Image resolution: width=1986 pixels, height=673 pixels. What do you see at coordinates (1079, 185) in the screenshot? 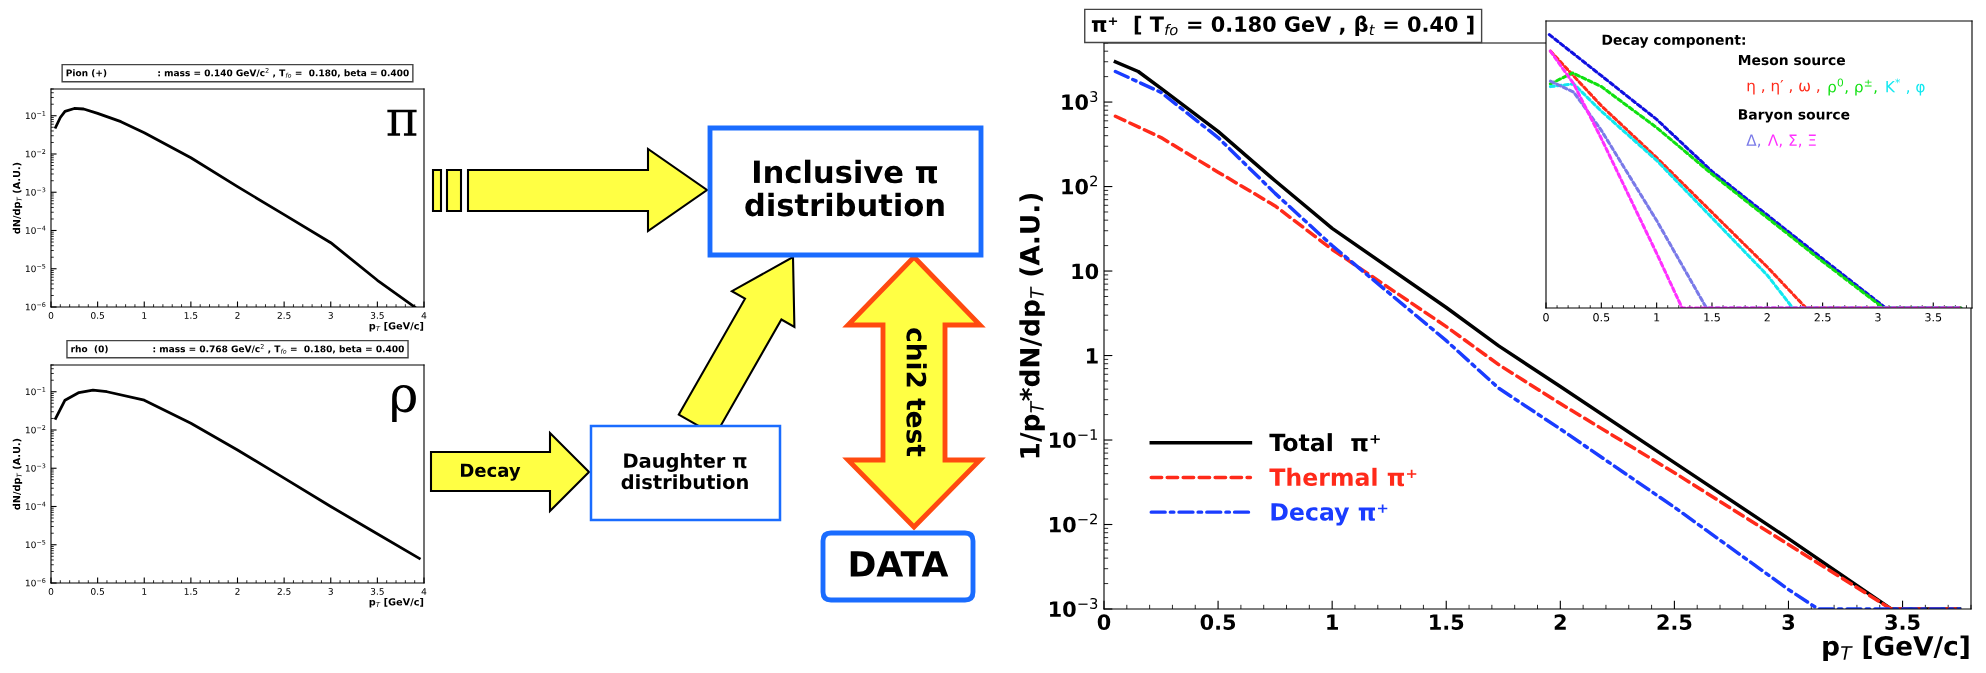
I see `y-tick-label: 10$^{2}$` at bounding box center [1079, 185].